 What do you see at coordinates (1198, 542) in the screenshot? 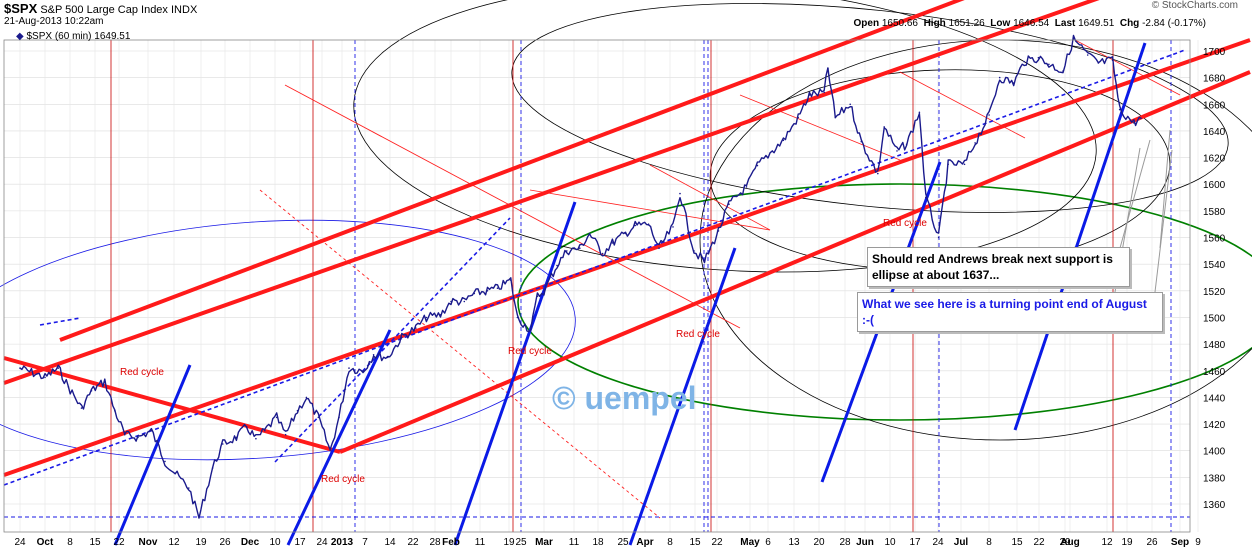
I see `x-tick-label: 9` at bounding box center [1198, 542].